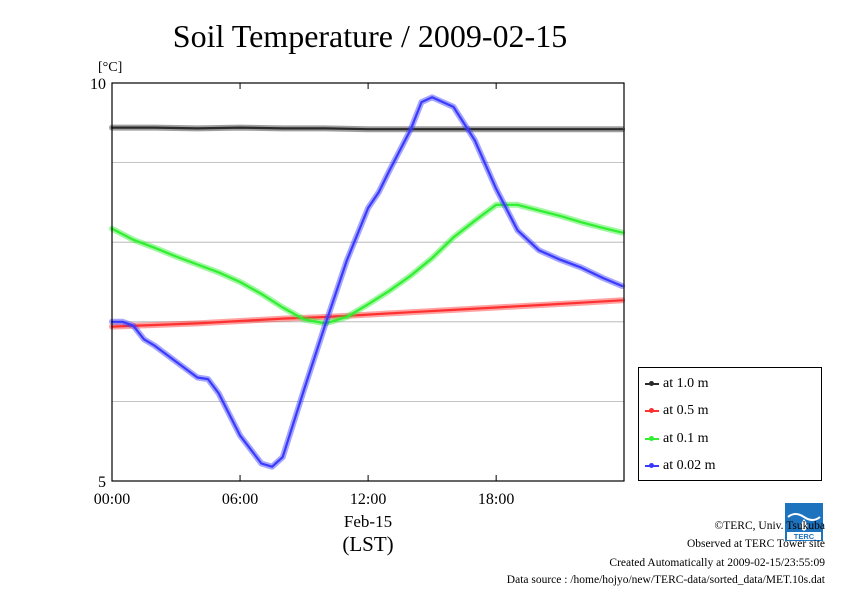 This screenshot has width=842, height=595. Describe the element at coordinates (804, 536) in the screenshot. I see `logo-text: TERC` at that location.